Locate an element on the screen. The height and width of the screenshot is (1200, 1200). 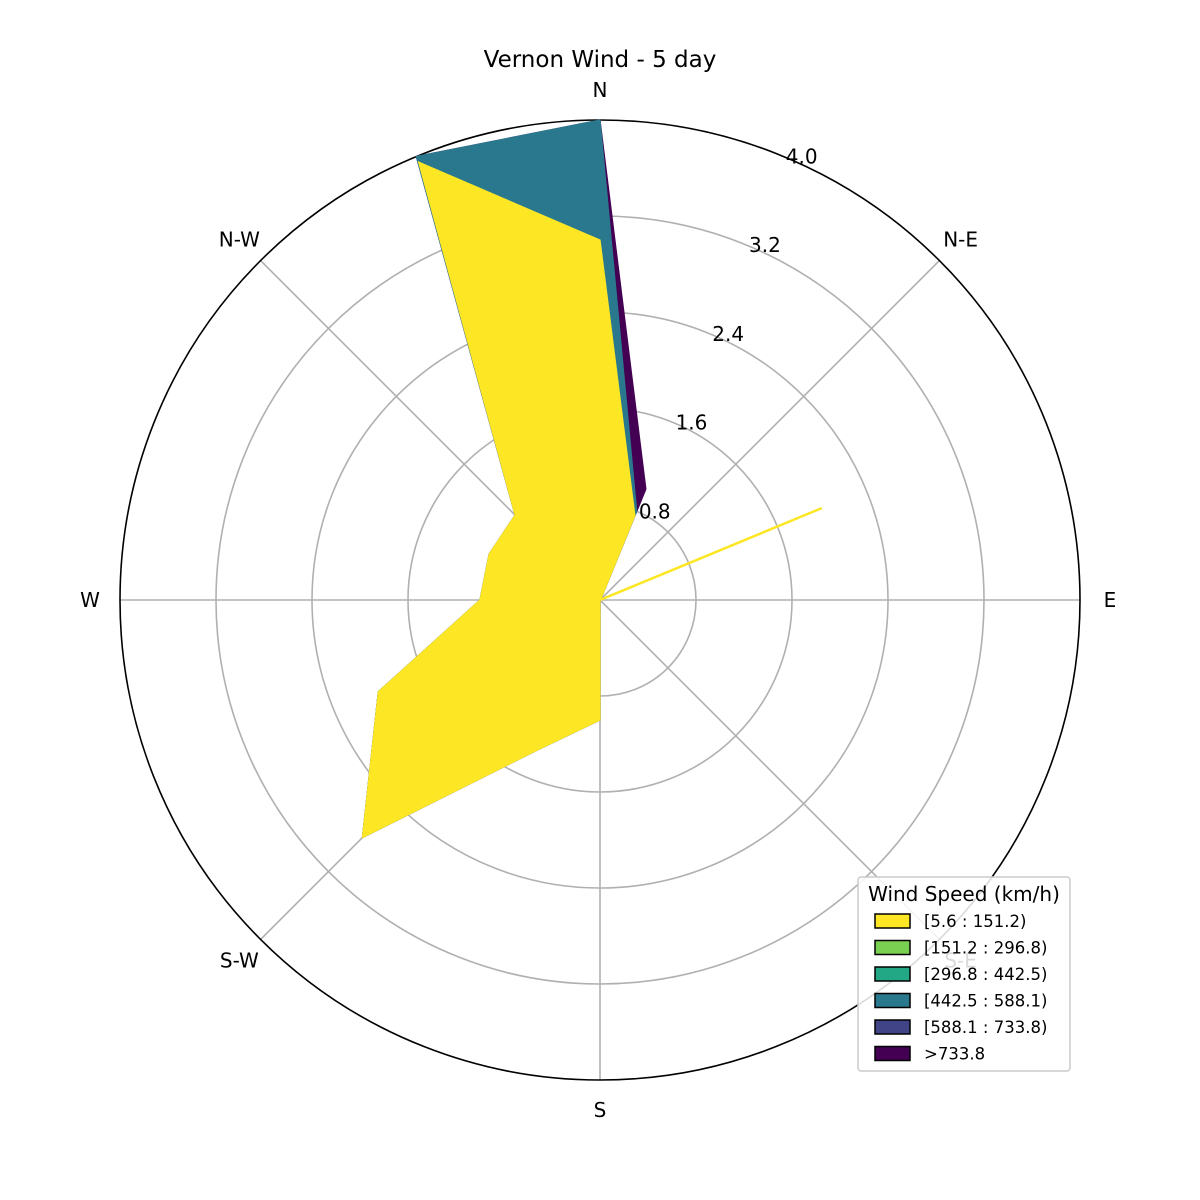
series-spike is located at coordinates (711, 554).